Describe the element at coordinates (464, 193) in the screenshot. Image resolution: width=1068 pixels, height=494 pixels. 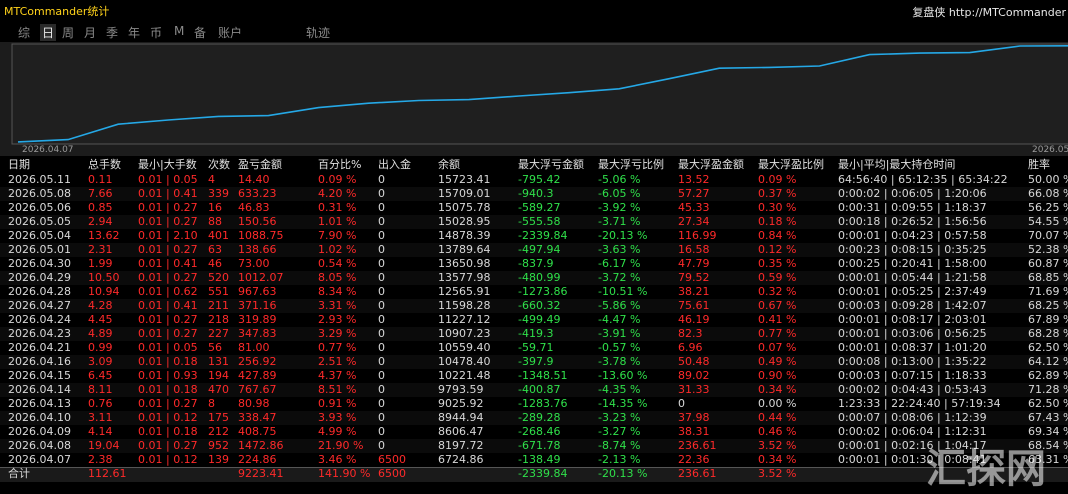
I see `table-cell: 15709.01` at that location.